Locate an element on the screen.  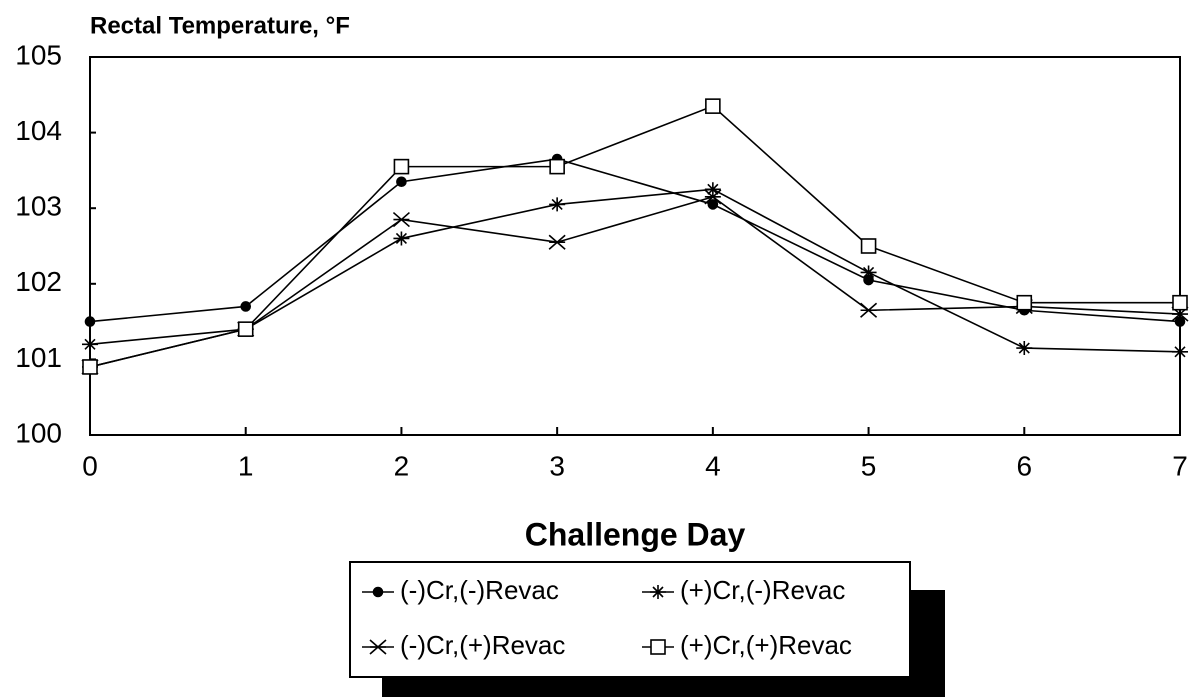
y-tick-label: 104 is located at coordinates (38, 130).